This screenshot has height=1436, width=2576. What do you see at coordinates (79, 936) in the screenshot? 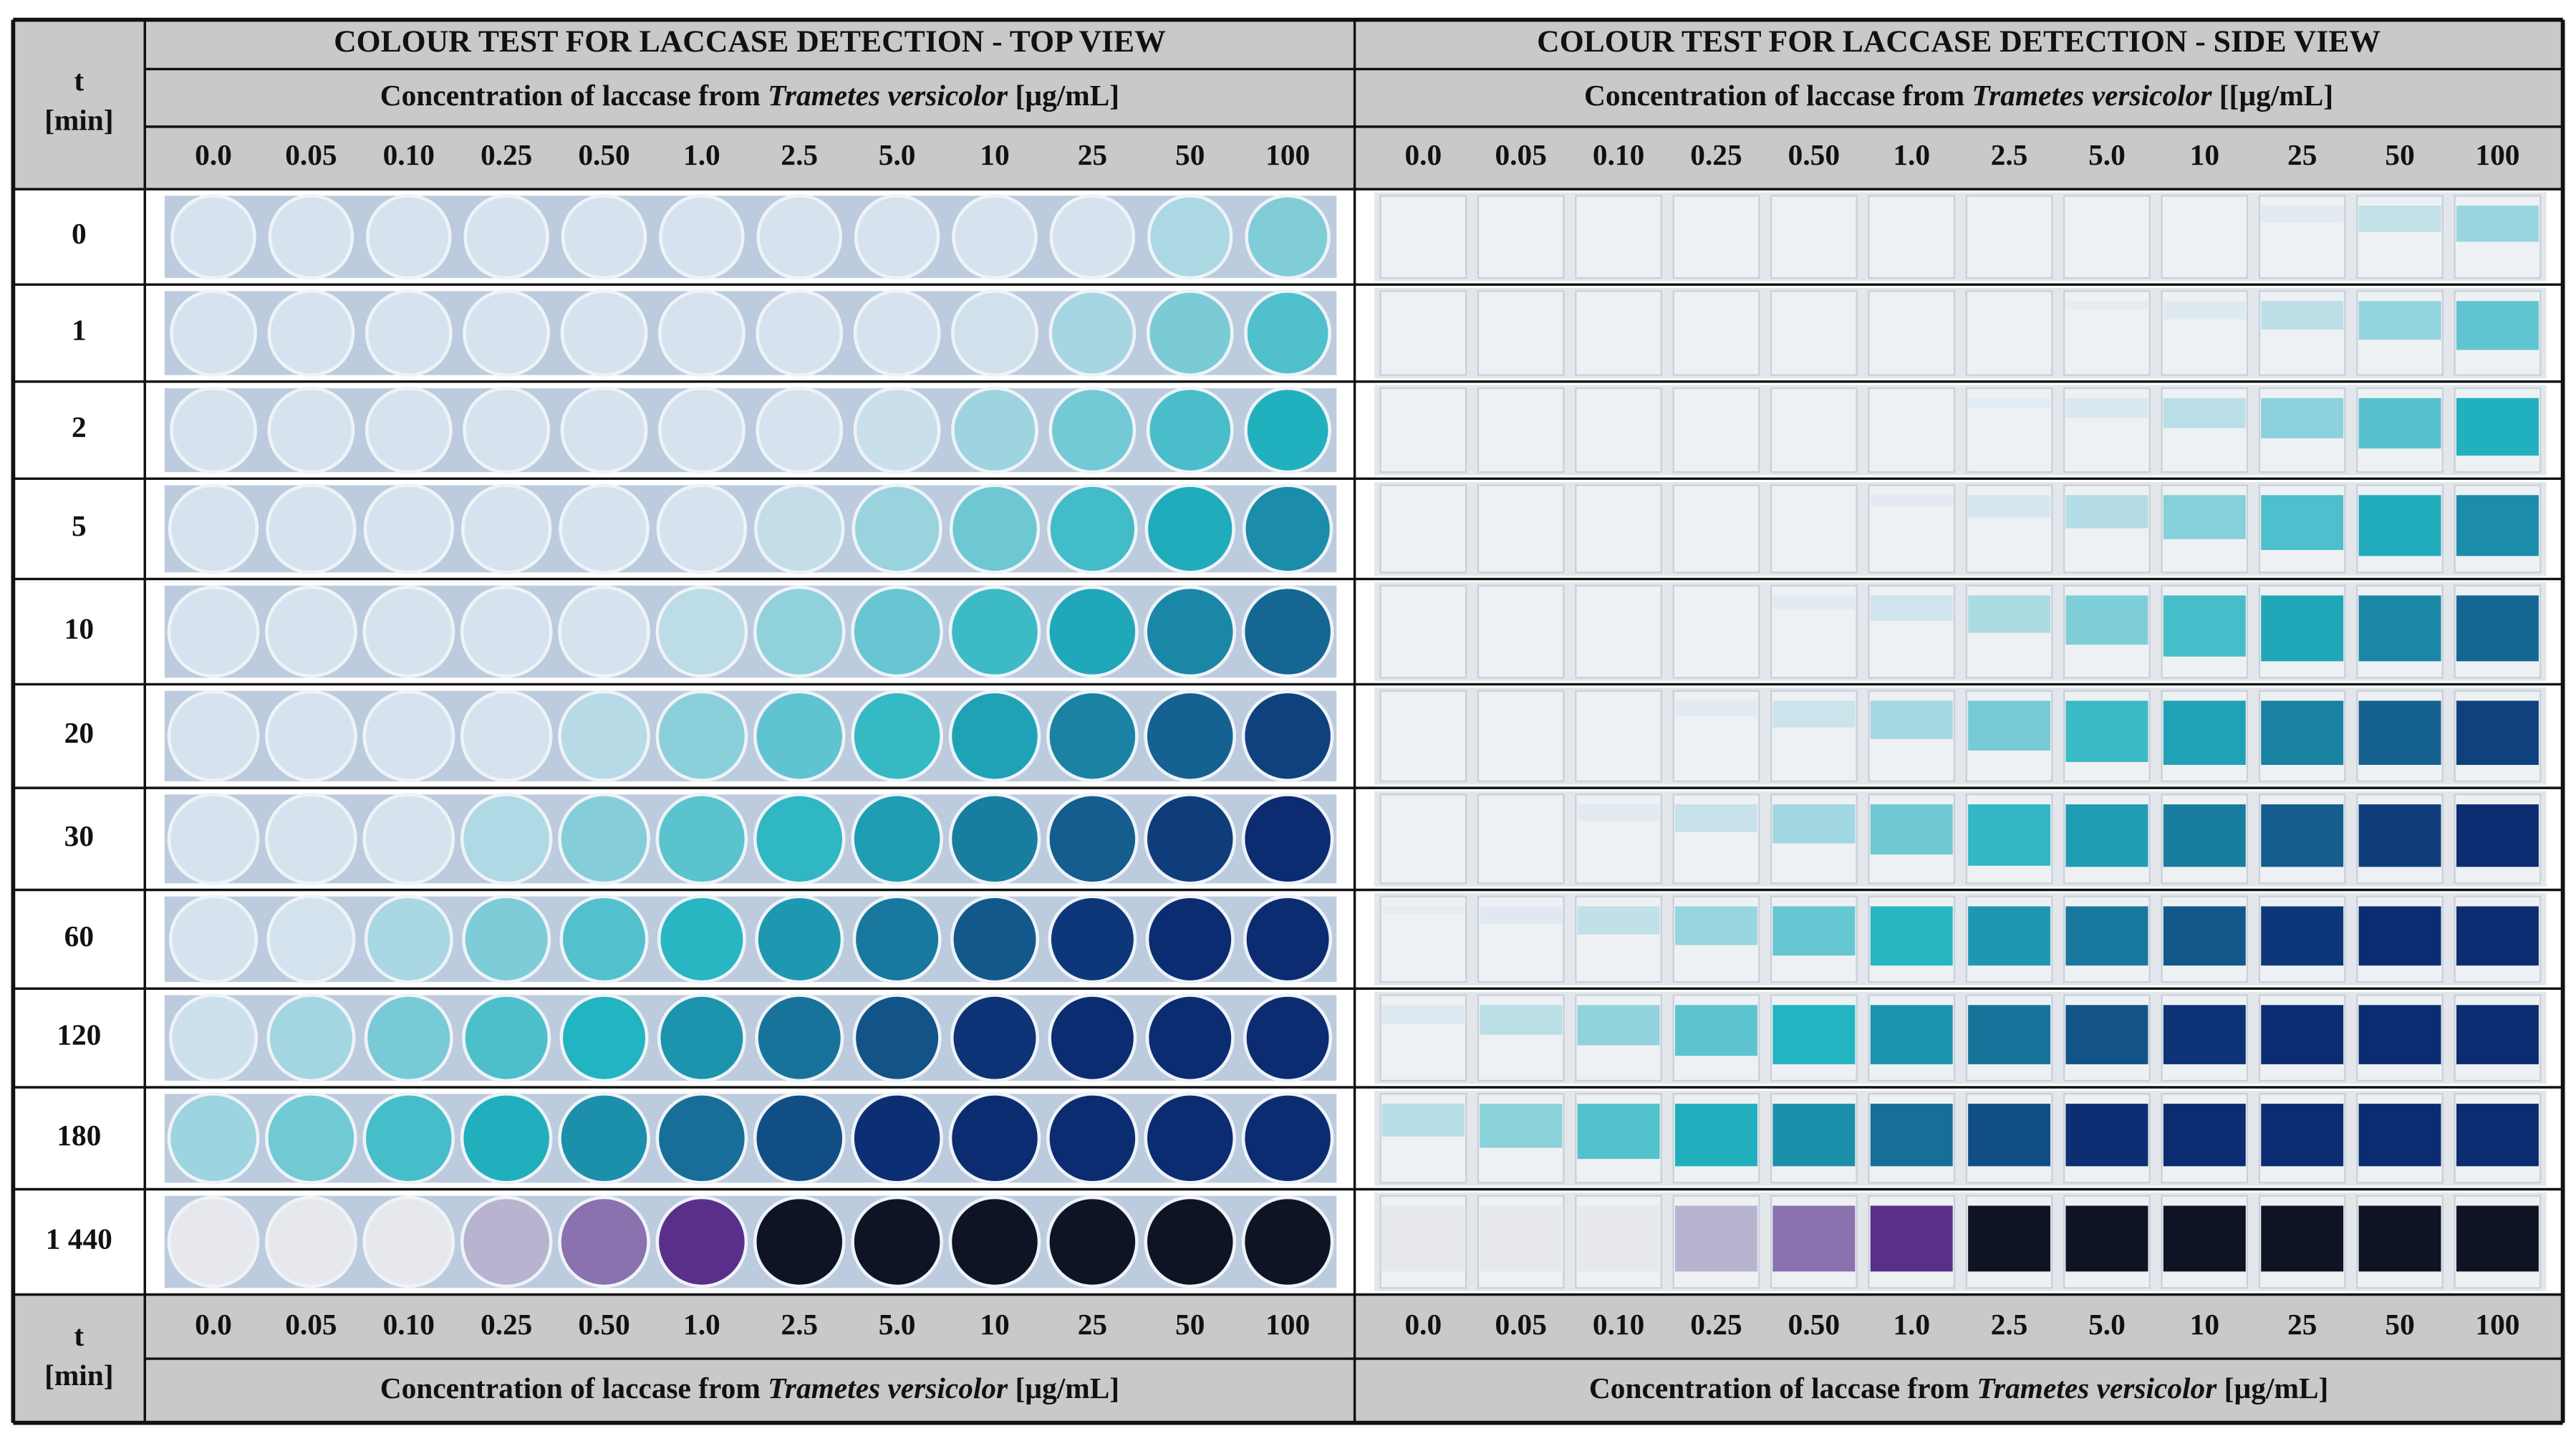
I see `time-value: 60` at bounding box center [79, 936].